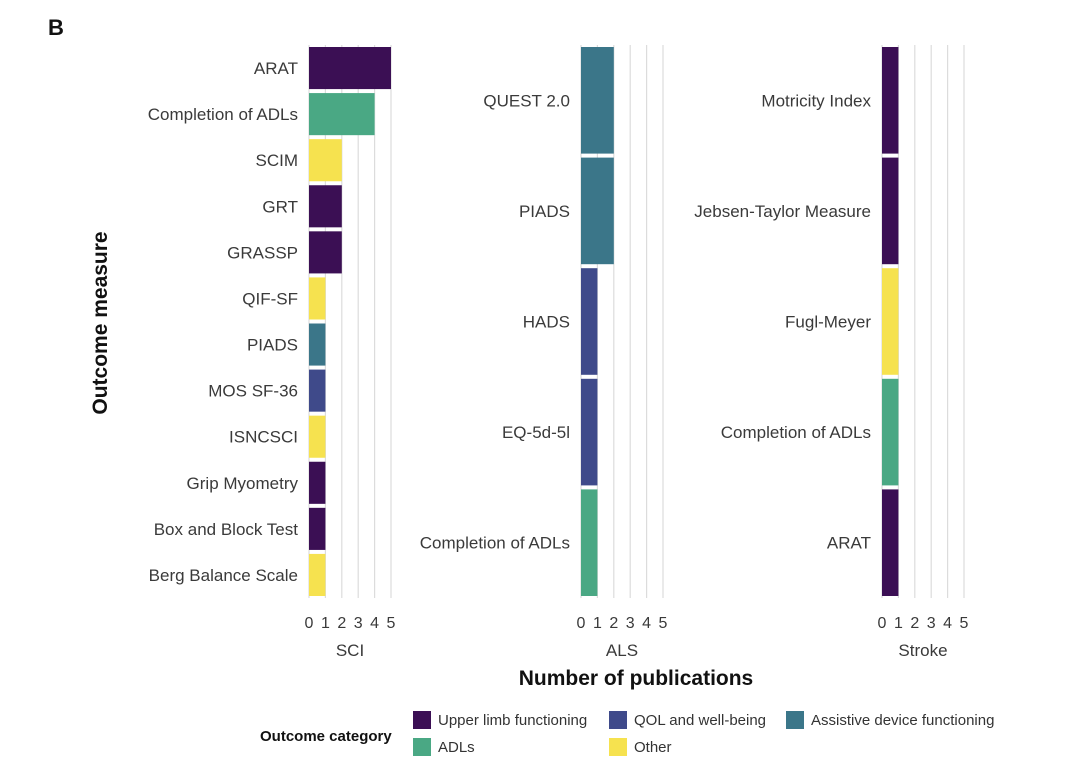 Image resolution: width=1080 pixels, height=767 pixels. Describe the element at coordinates (100, 322) in the screenshot. I see `y-axis-title: Outcome measure` at that location.